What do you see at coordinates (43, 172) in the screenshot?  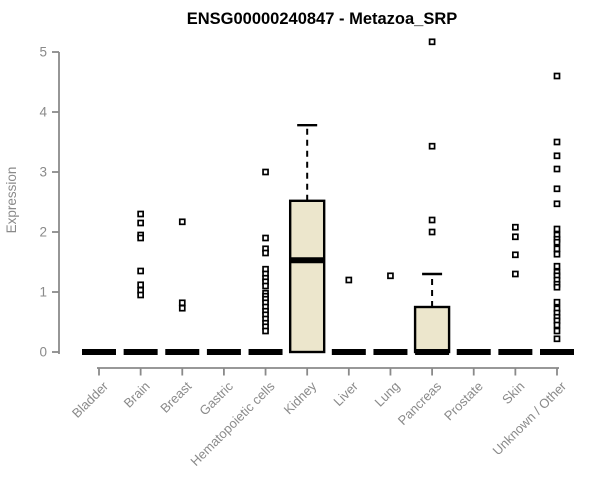 I see `y-tick-label: 3` at bounding box center [43, 172].